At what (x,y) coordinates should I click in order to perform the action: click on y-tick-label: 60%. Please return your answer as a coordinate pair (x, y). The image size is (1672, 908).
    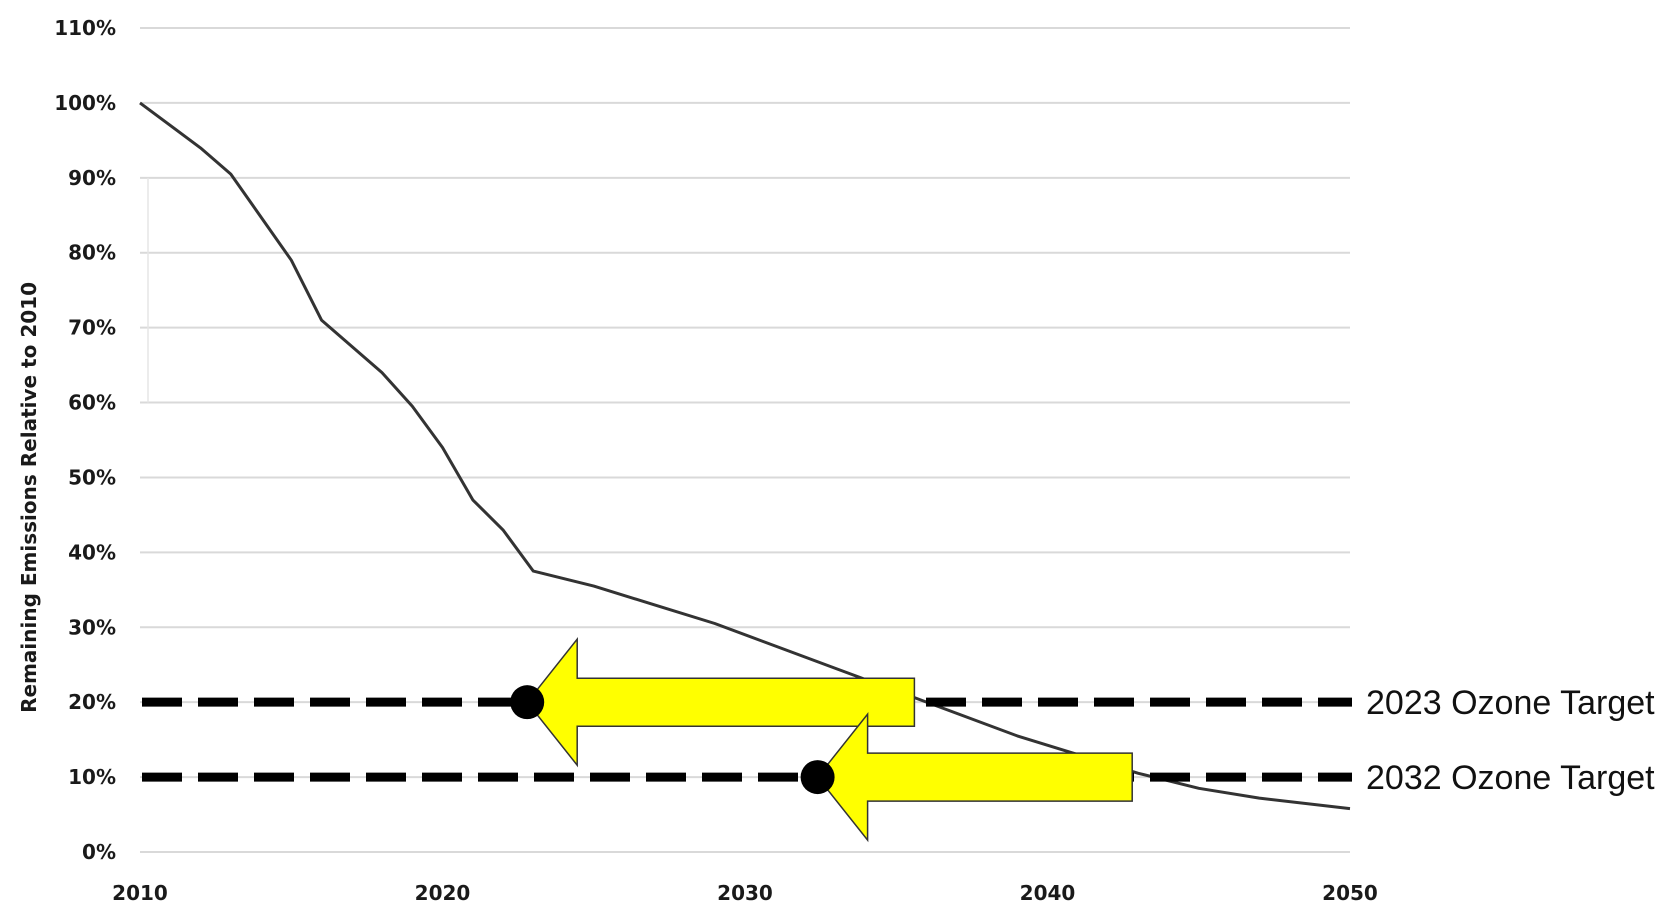
    Looking at the image, I should click on (92, 403).